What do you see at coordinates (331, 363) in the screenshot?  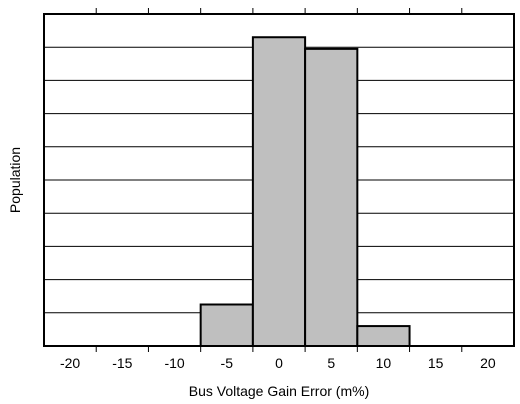 I see `x-tick-label: 5` at bounding box center [331, 363].